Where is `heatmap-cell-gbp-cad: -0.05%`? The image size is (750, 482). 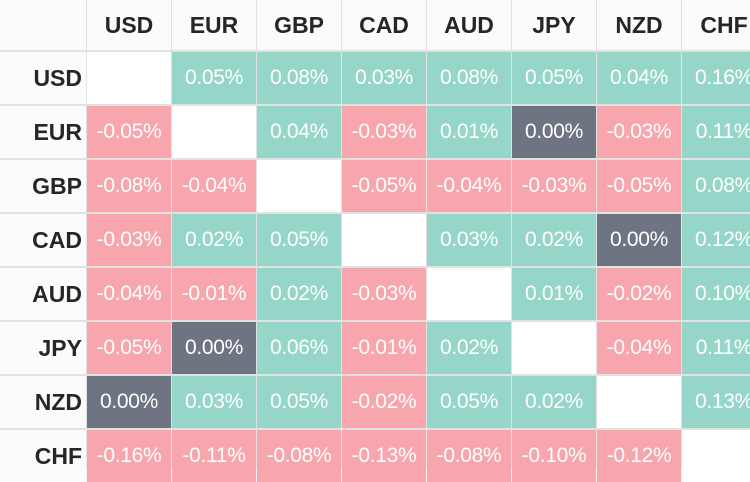
heatmap-cell-gbp-cad: -0.05% is located at coordinates (384, 186).